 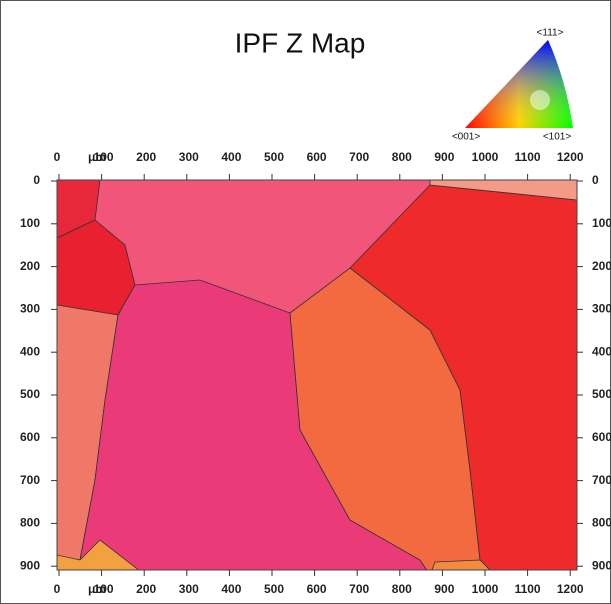 What do you see at coordinates (550, 33) in the screenshot?
I see `legend-label: <111>` at bounding box center [550, 33].